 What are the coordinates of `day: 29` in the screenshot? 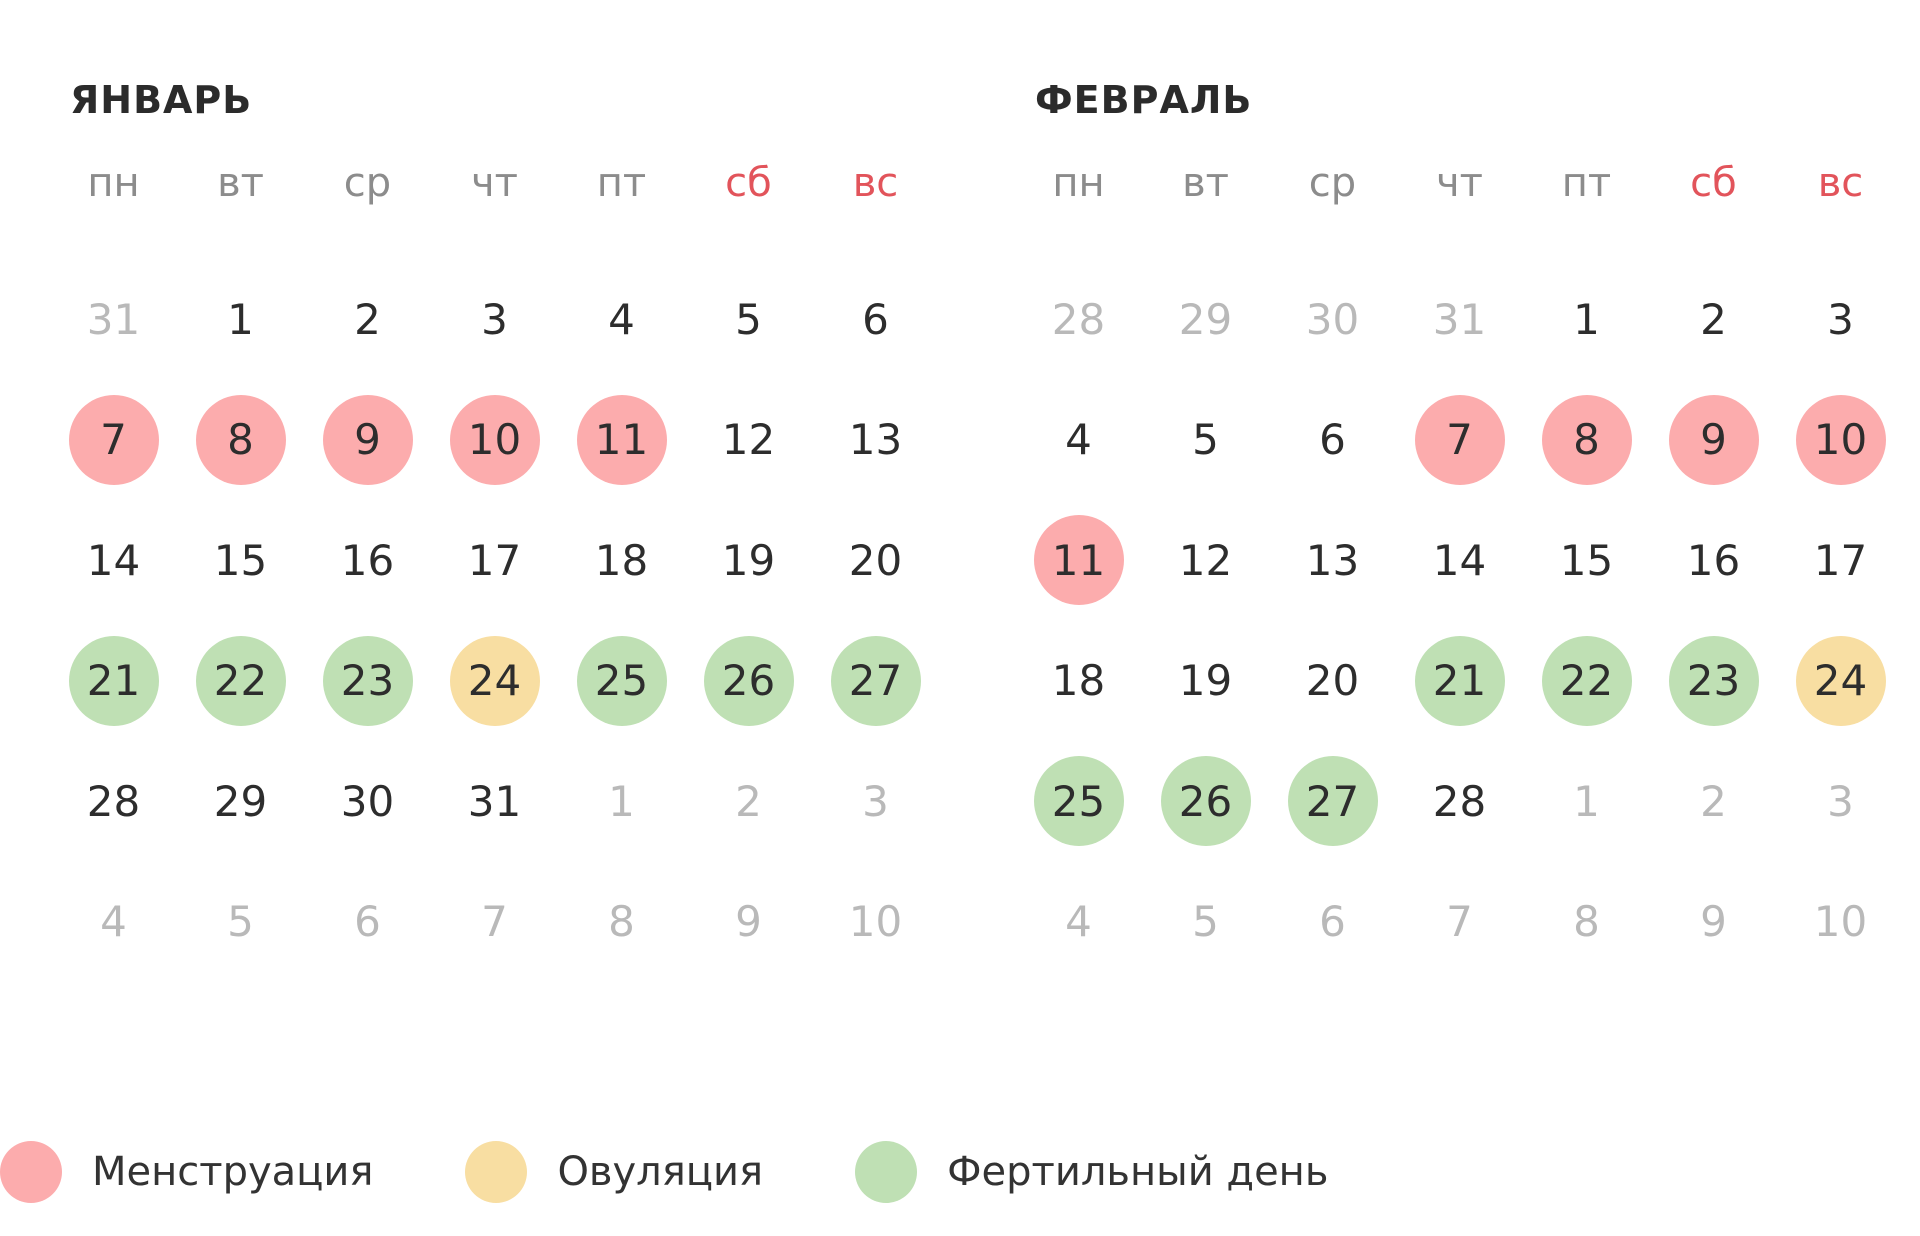 It's located at (240, 801).